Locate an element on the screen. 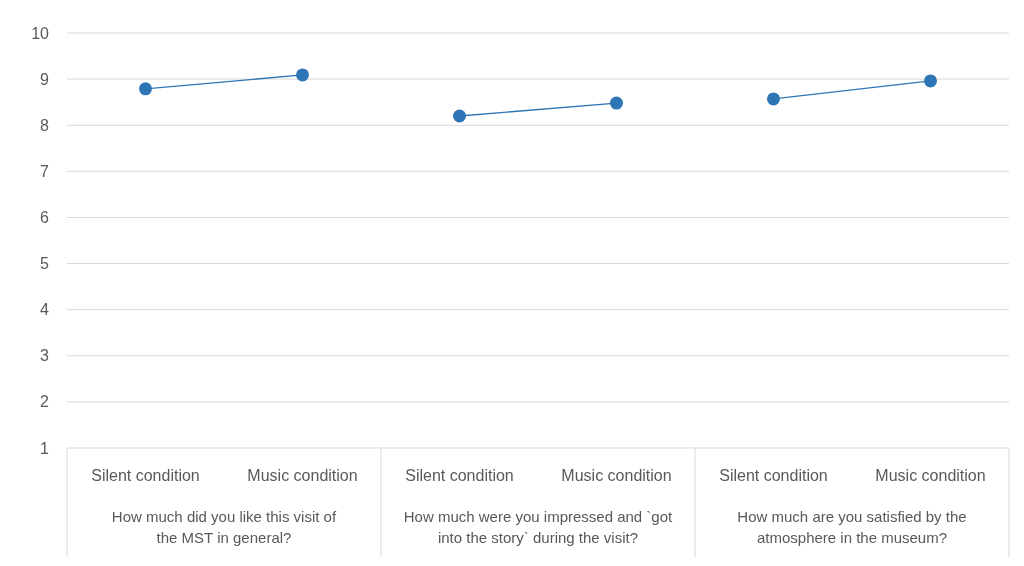 This screenshot has width=1024, height=566. y-tick-label: 2 is located at coordinates (45, 402).